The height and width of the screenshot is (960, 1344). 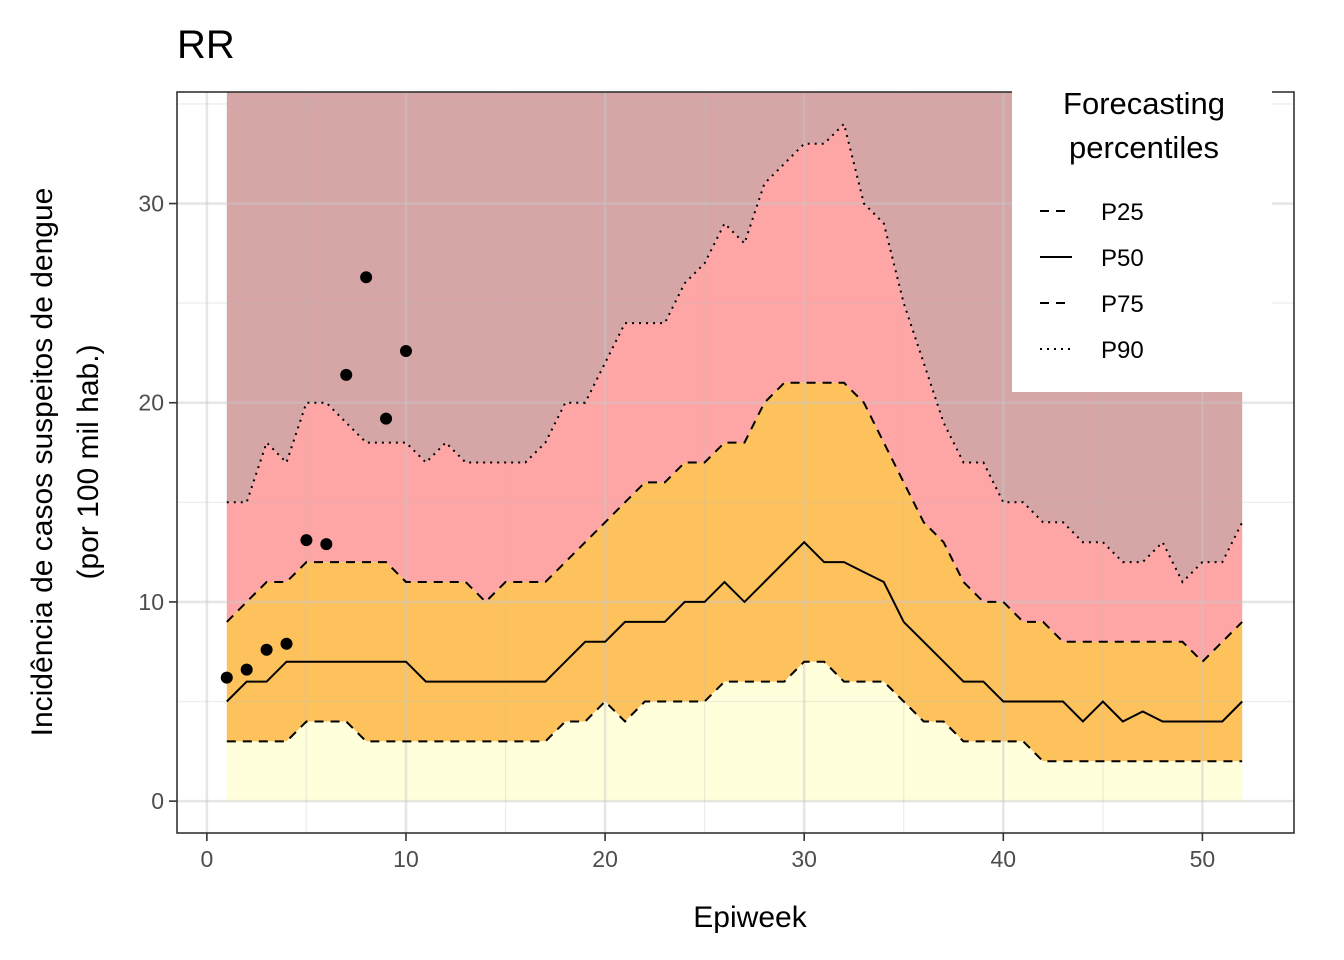 What do you see at coordinates (151, 602) in the screenshot?
I see `y-tick-label: 10` at bounding box center [151, 602].